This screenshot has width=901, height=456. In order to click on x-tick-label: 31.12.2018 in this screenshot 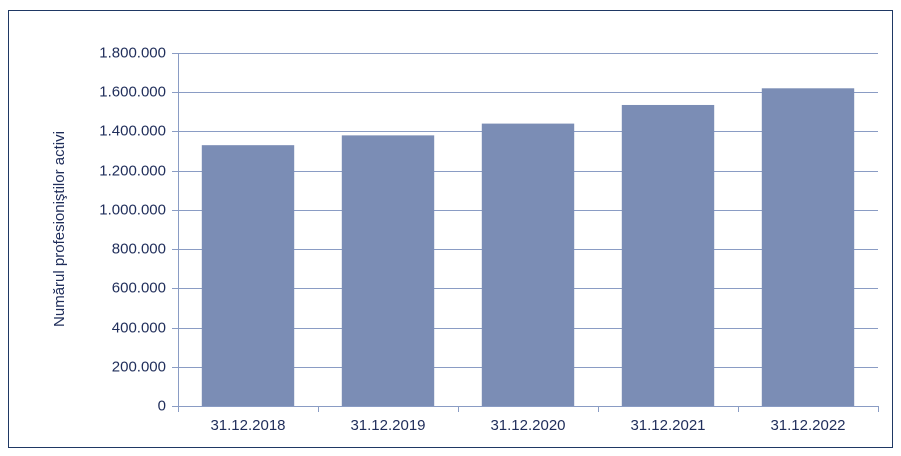, I will do `click(247, 425)`.